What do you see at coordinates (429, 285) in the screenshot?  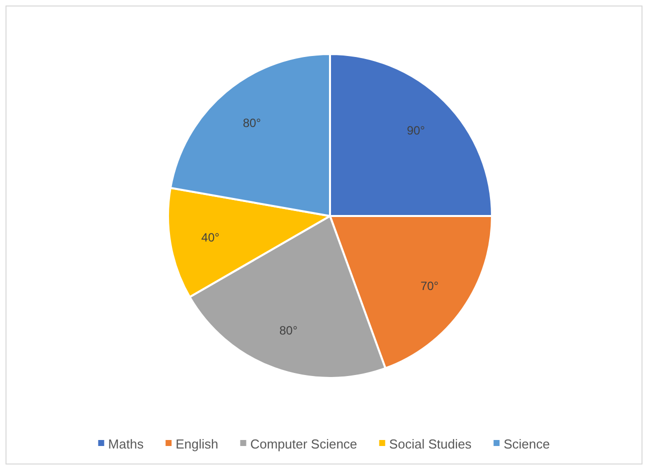 I see `data-label: 70°` at bounding box center [429, 285].